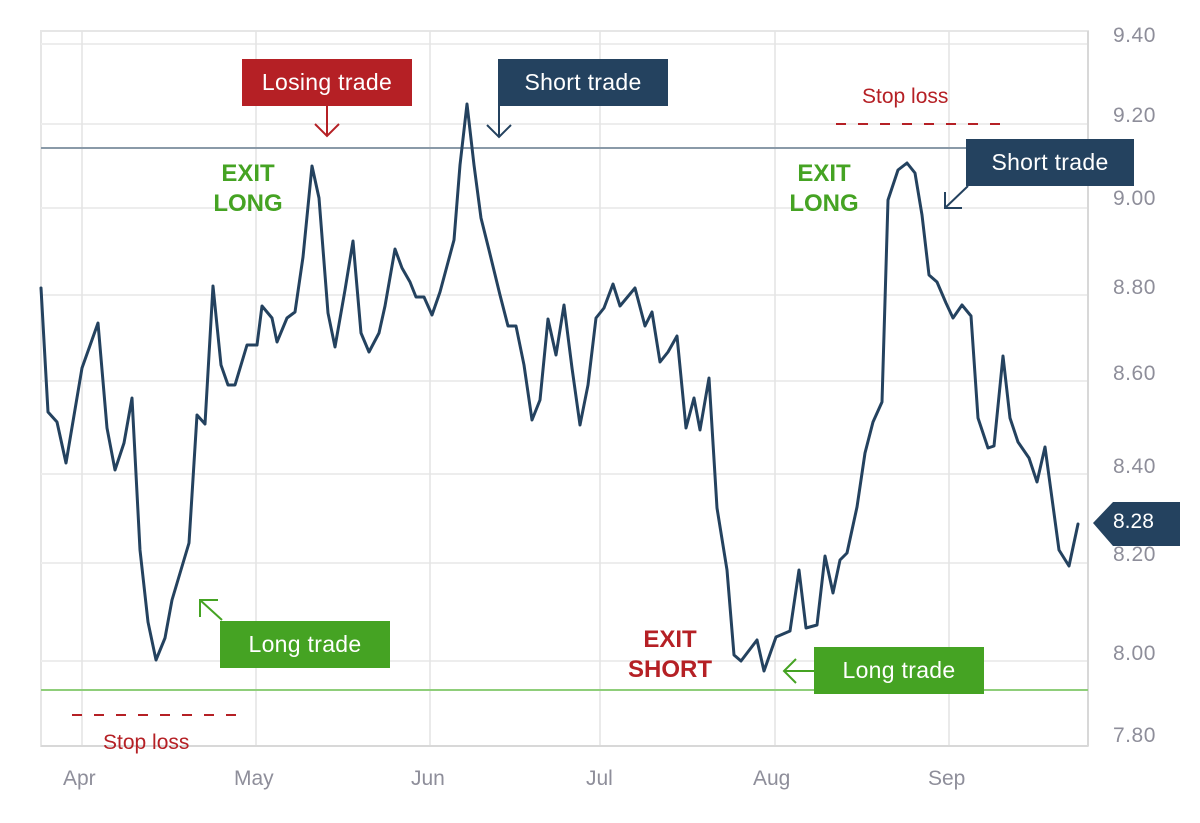 The height and width of the screenshot is (823, 1200). I want to click on x-tick-apr: Apr, so click(79, 778).